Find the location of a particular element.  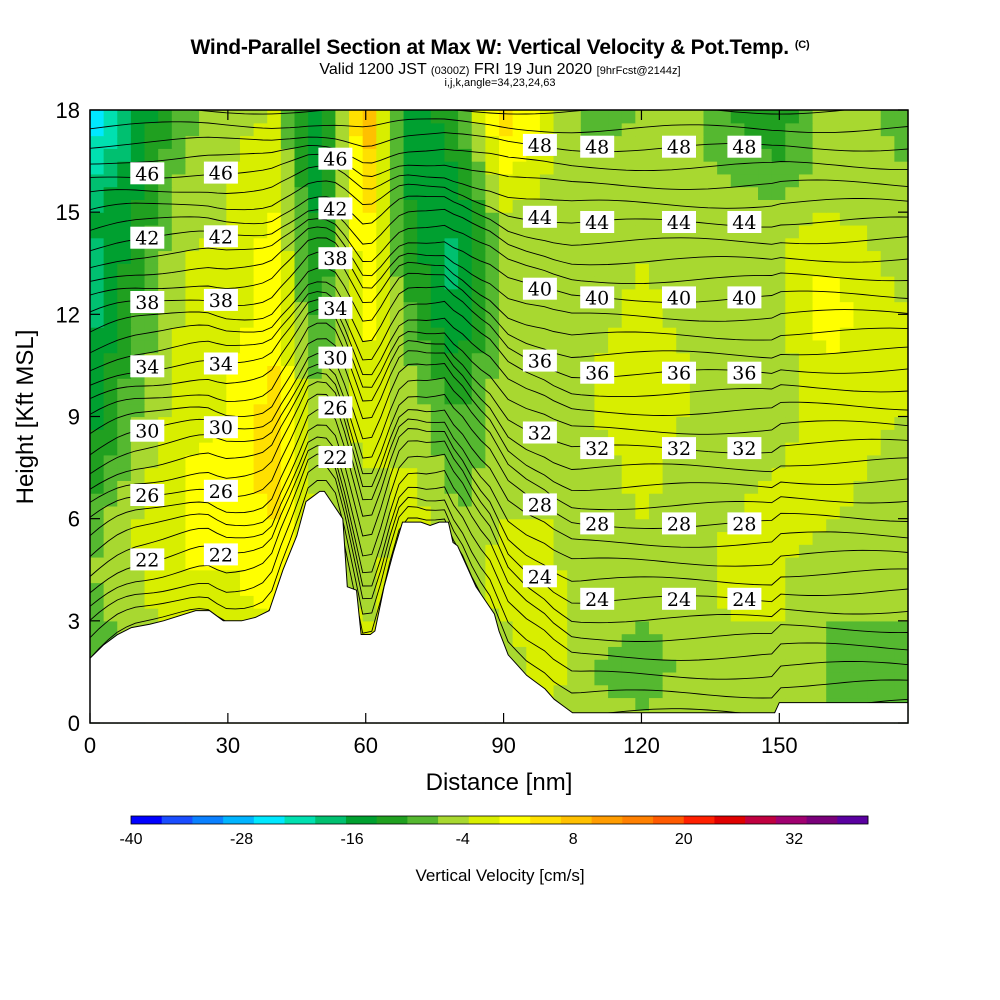

colorbar-swatch is located at coordinates (730, 820).